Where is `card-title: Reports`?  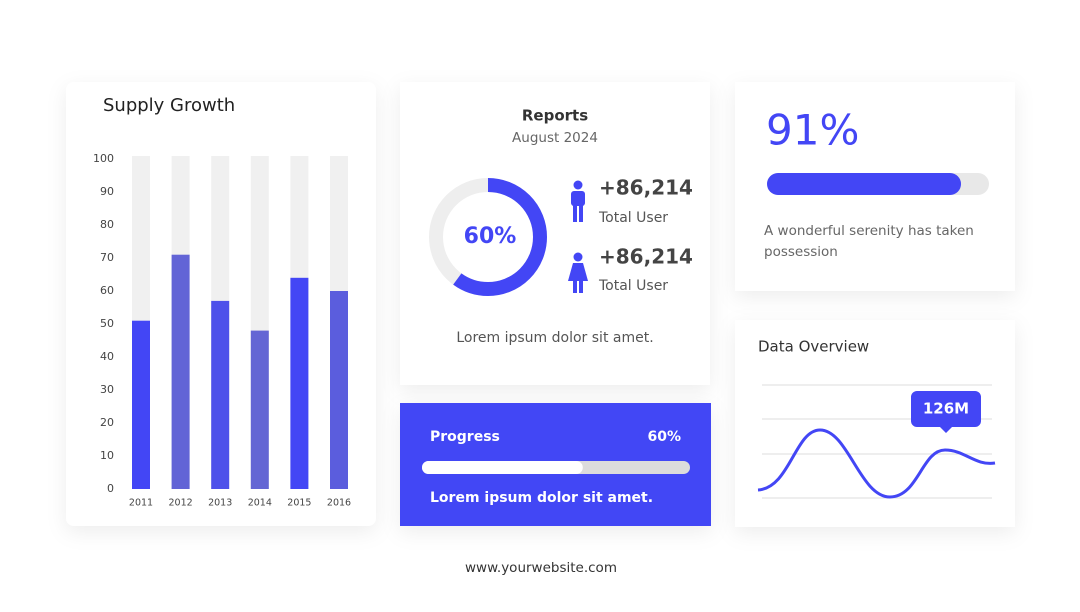 card-title: Reports is located at coordinates (555, 116).